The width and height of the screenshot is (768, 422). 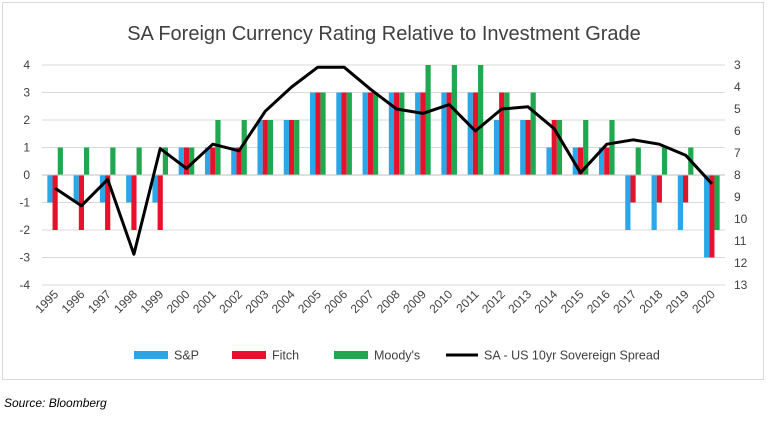 What do you see at coordinates (24, 230) in the screenshot?
I see `y-tick-label: -2` at bounding box center [24, 230].